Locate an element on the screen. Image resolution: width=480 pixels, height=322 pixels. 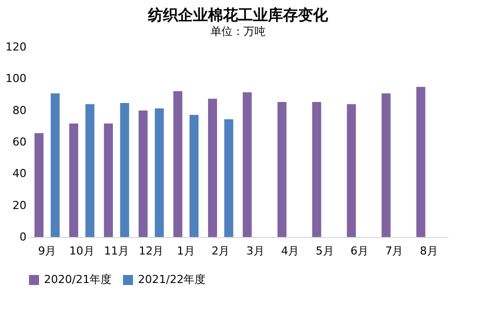
x-tick-label: 7月 is located at coordinates (394, 251).